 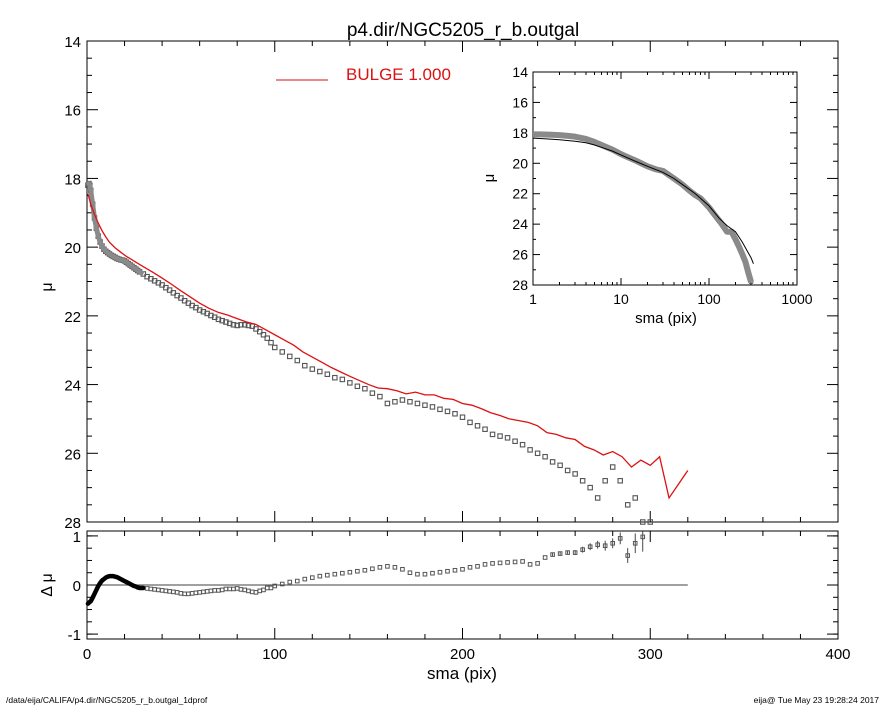 What do you see at coordinates (650, 654) in the screenshot?
I see `residual-x-tick-label: 300` at bounding box center [650, 654].